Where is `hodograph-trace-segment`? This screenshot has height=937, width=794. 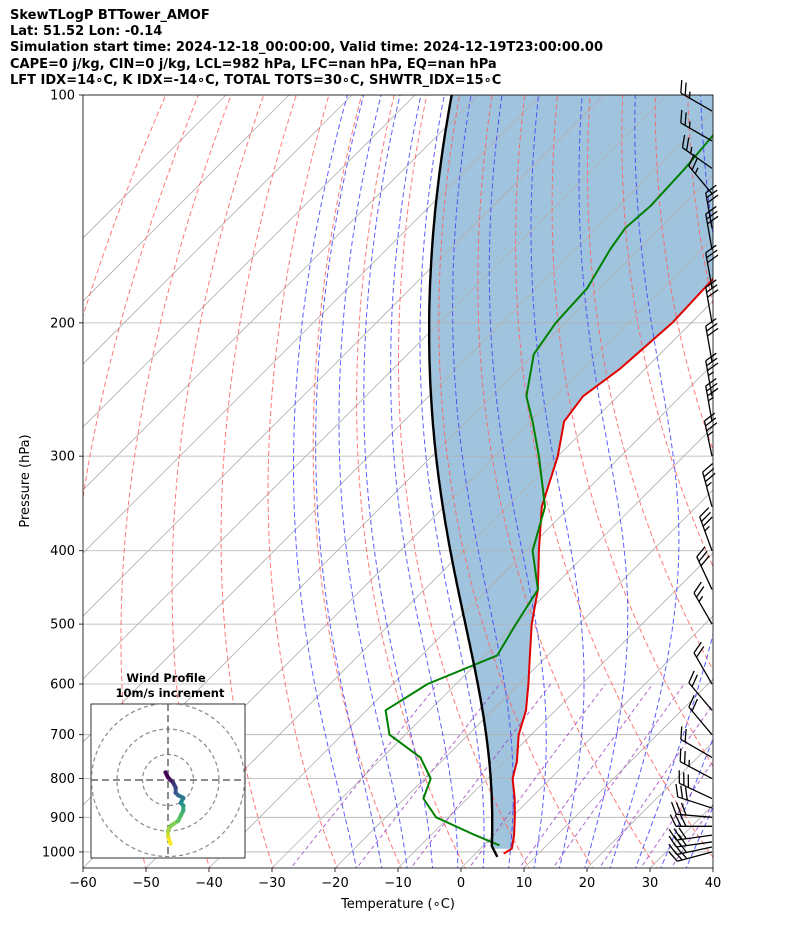 hodograph-trace-segment is located at coordinates (166, 775).